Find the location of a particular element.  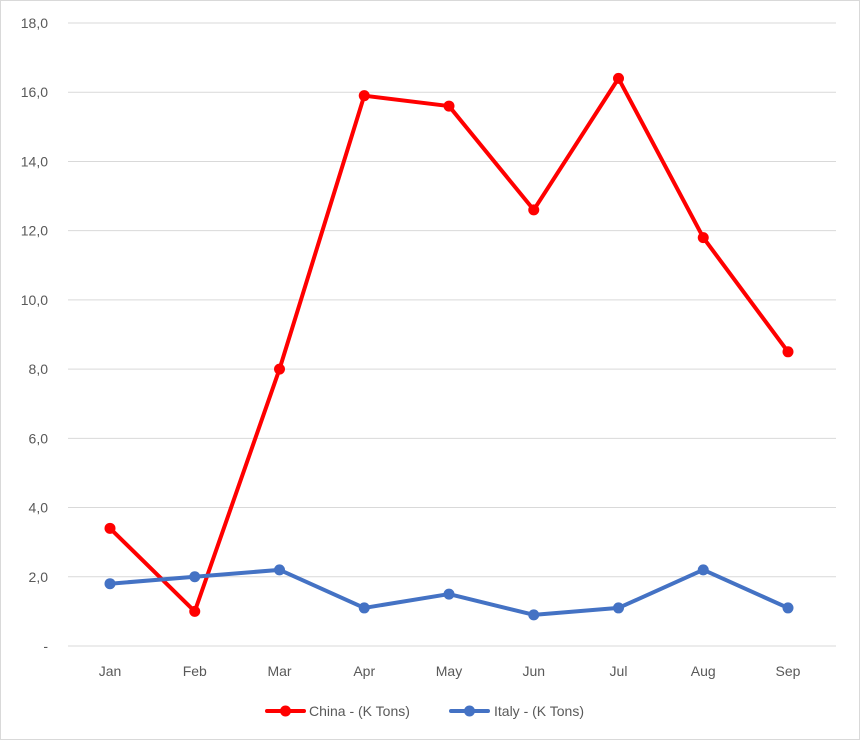

legend-item-china: China - (K Tons) is located at coordinates (337, 711).